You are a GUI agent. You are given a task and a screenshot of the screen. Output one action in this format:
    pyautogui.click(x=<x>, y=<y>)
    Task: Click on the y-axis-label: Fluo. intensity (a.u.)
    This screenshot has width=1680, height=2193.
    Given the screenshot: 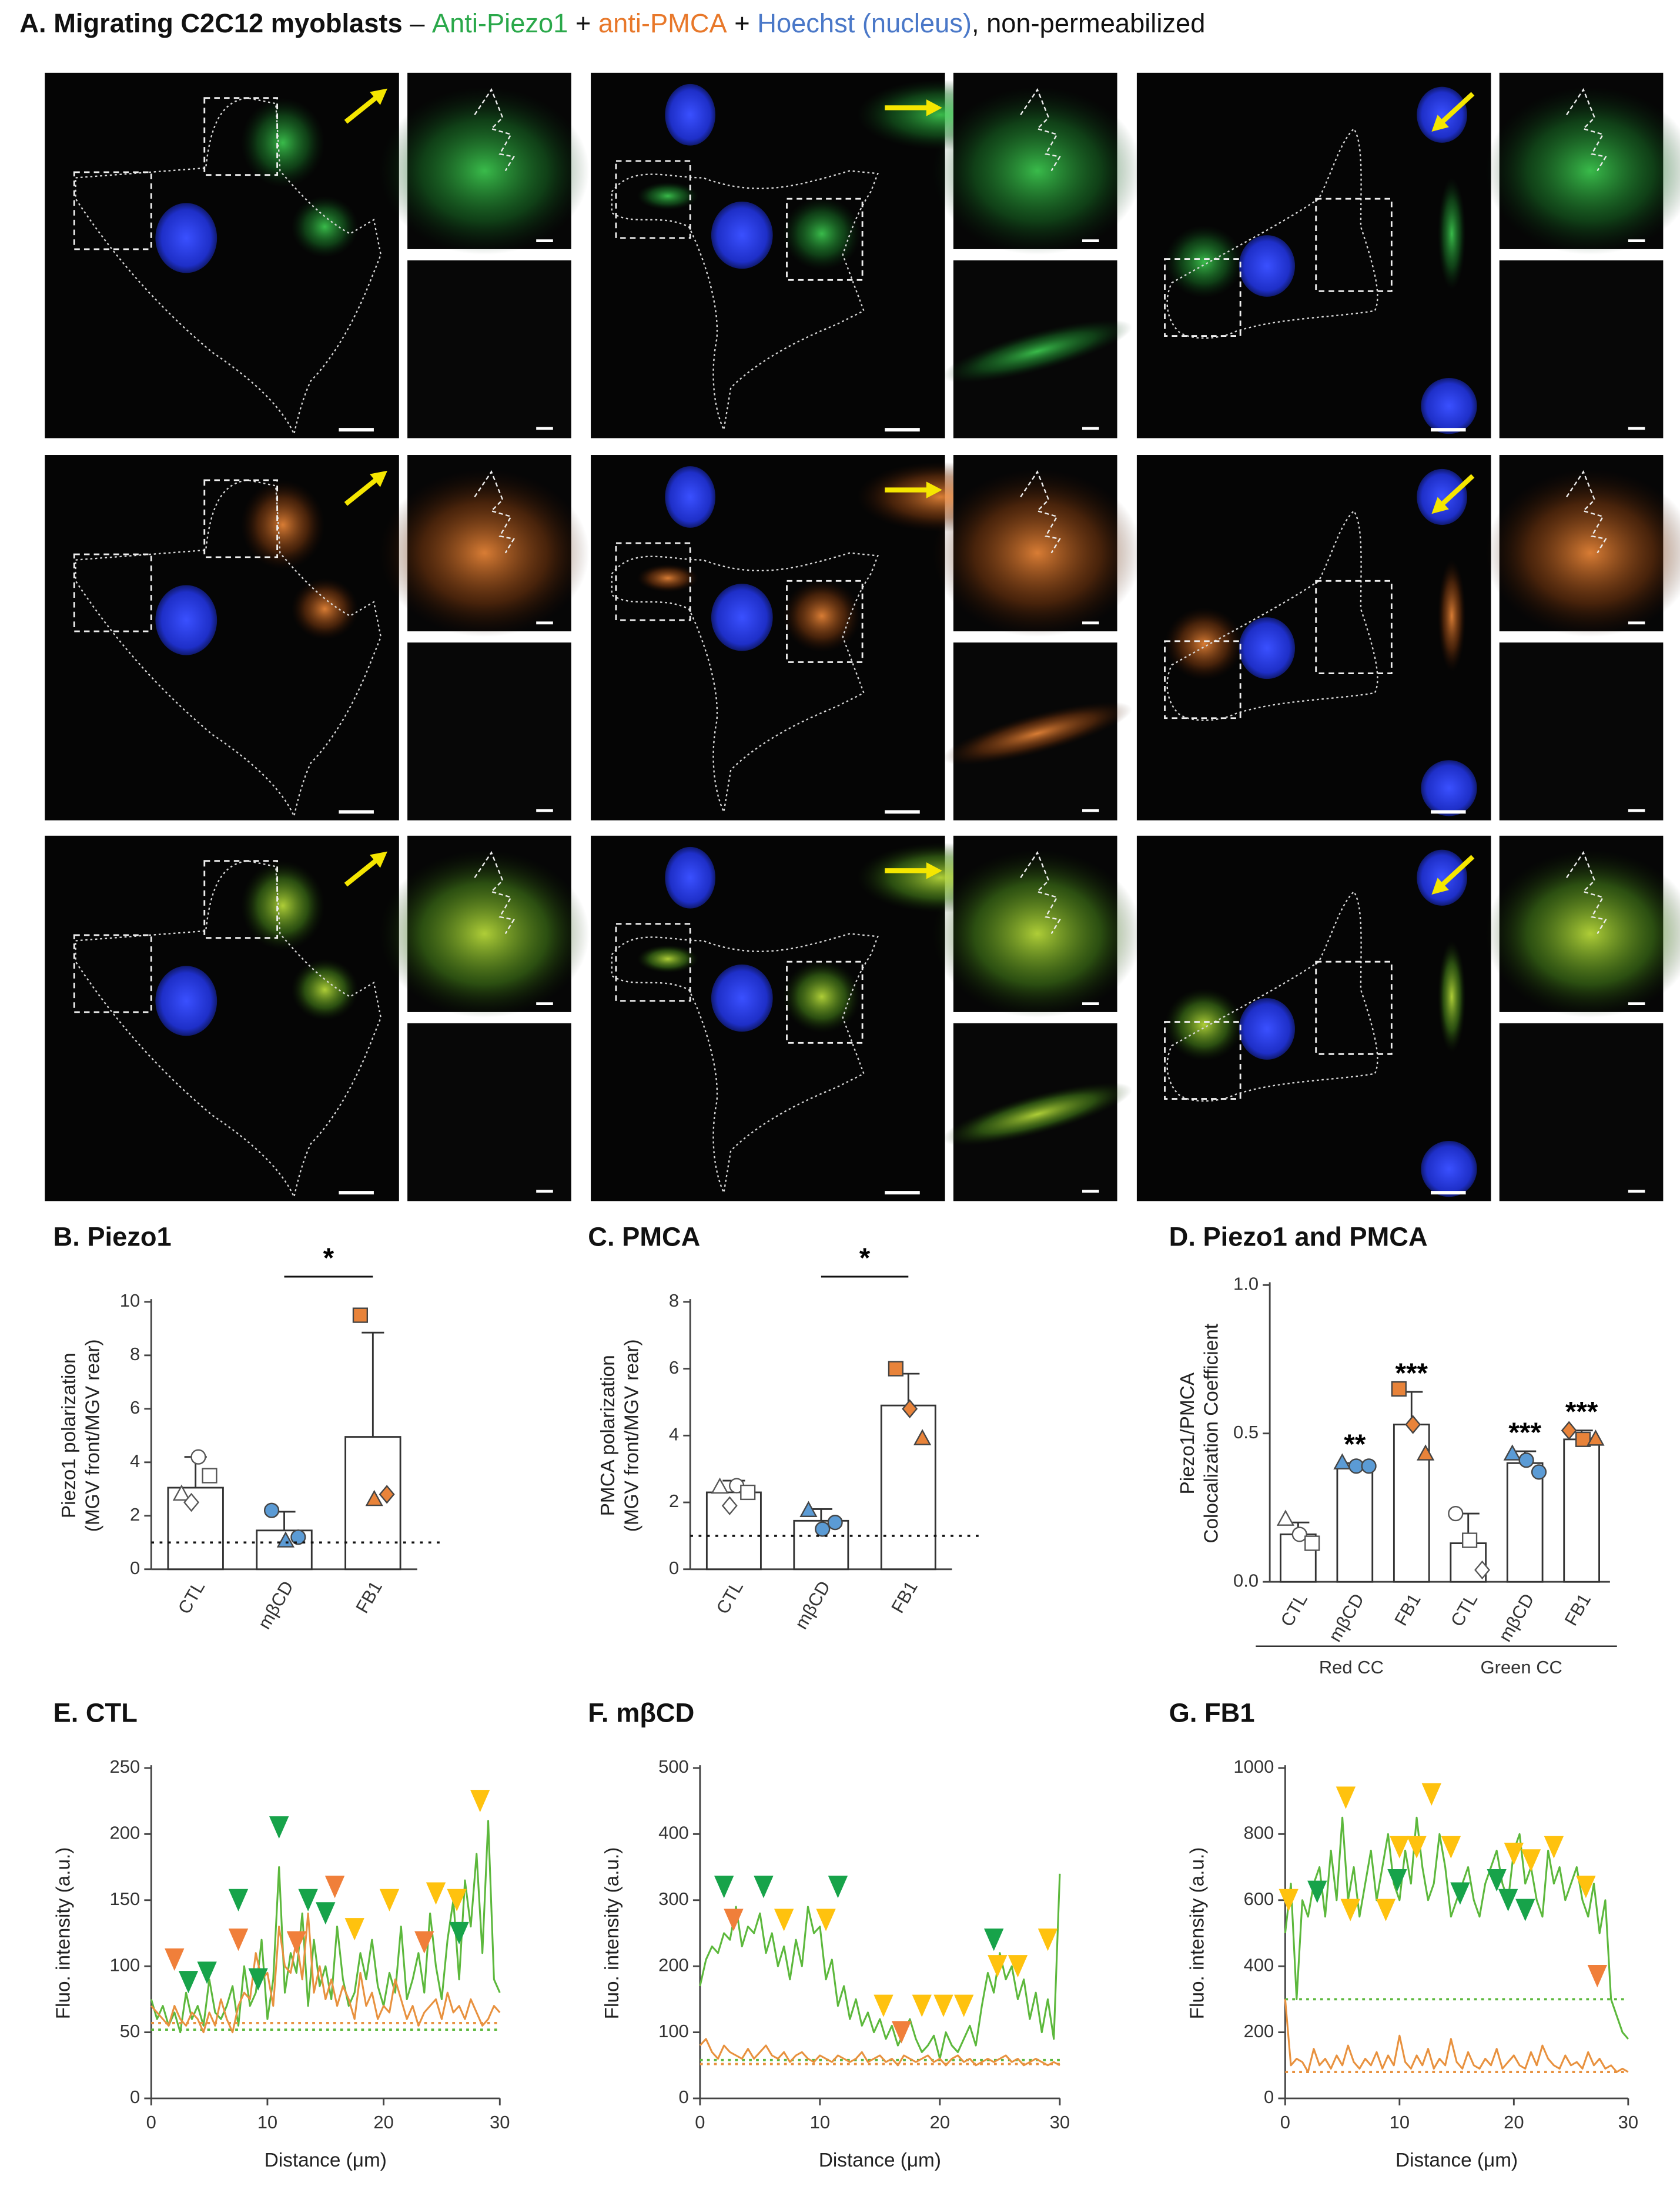 What is the action you would take?
    pyautogui.click(x=63, y=1933)
    